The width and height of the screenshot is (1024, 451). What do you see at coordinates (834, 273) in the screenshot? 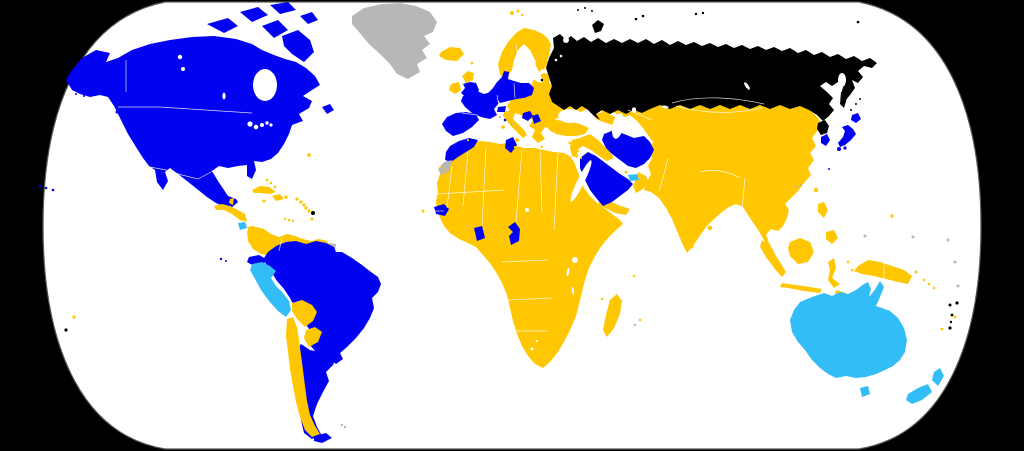
I see `region-sulawesi` at bounding box center [834, 273].